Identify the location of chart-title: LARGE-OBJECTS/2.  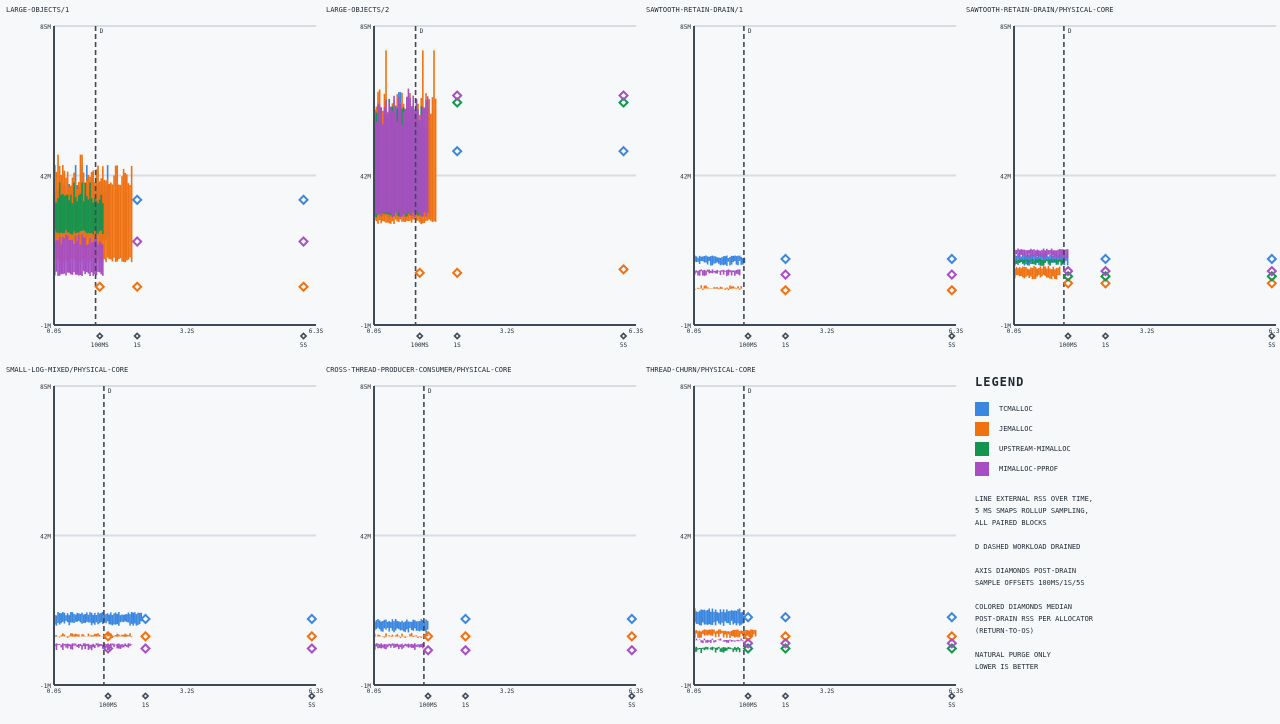
(357, 10).